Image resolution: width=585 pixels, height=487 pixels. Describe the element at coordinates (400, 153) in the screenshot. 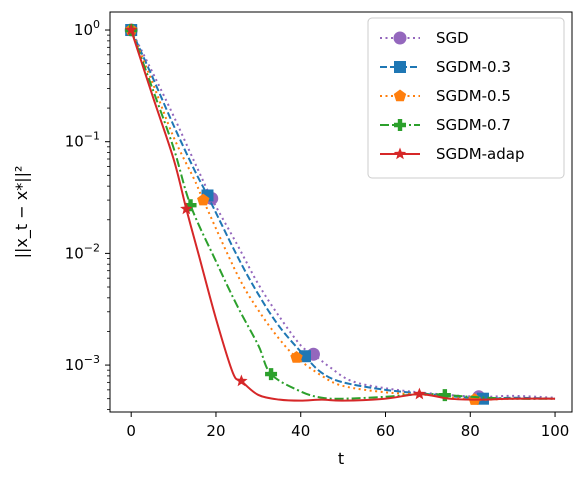

I see `legend-marker-sgdm-adap` at that location.